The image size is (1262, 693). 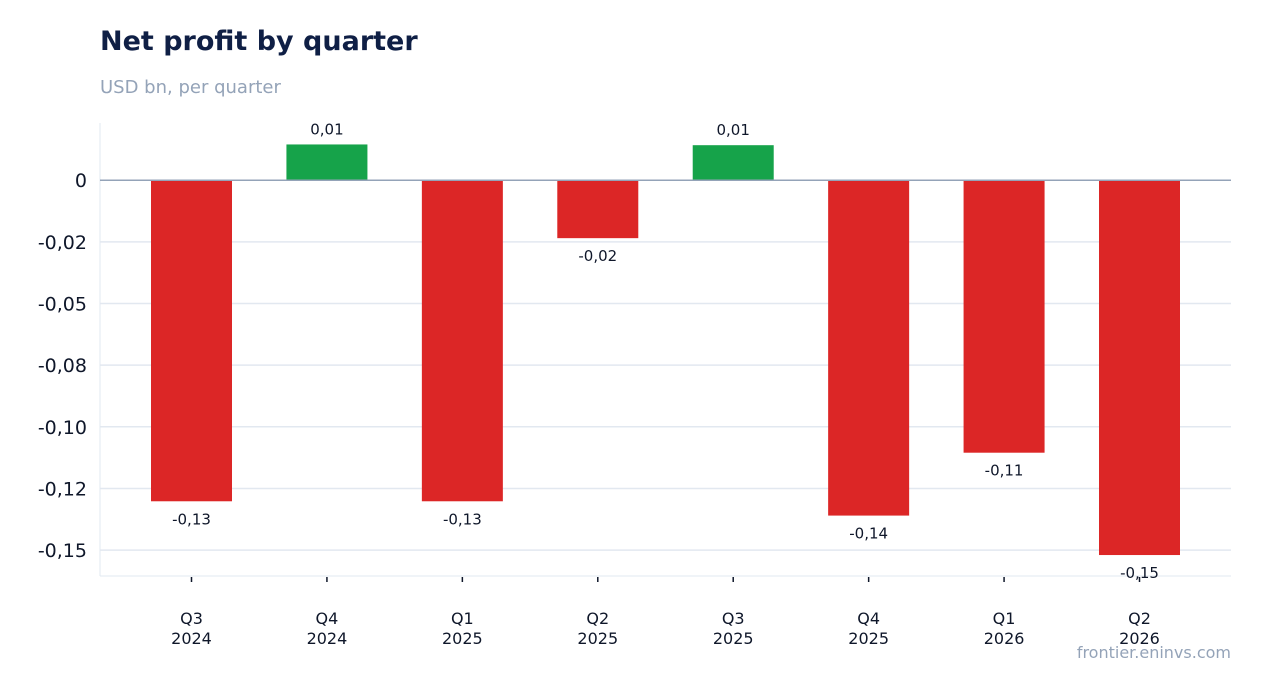 I want to click on y-tick-labels: 0 -0,02 -0,05 -0,08 -0,10 -0,12 -0,15, so click(x=62, y=366).